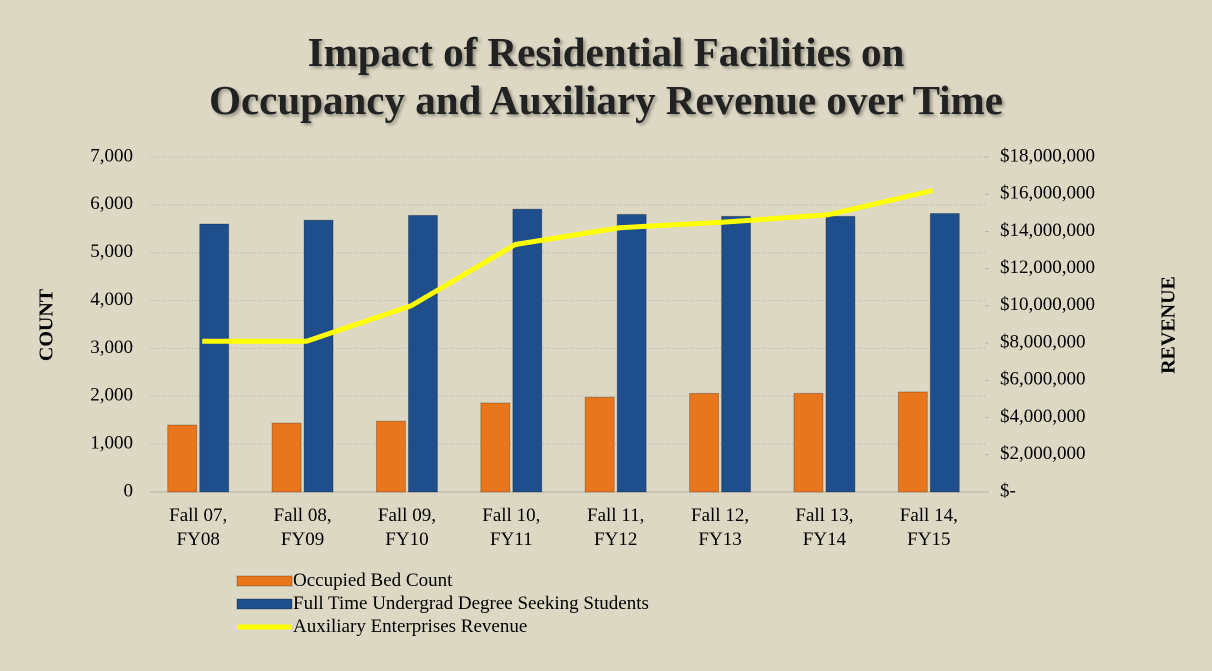 This screenshot has height=671, width=1212. I want to click on y2-tick-label: $10,000,000, so click(1047, 304).